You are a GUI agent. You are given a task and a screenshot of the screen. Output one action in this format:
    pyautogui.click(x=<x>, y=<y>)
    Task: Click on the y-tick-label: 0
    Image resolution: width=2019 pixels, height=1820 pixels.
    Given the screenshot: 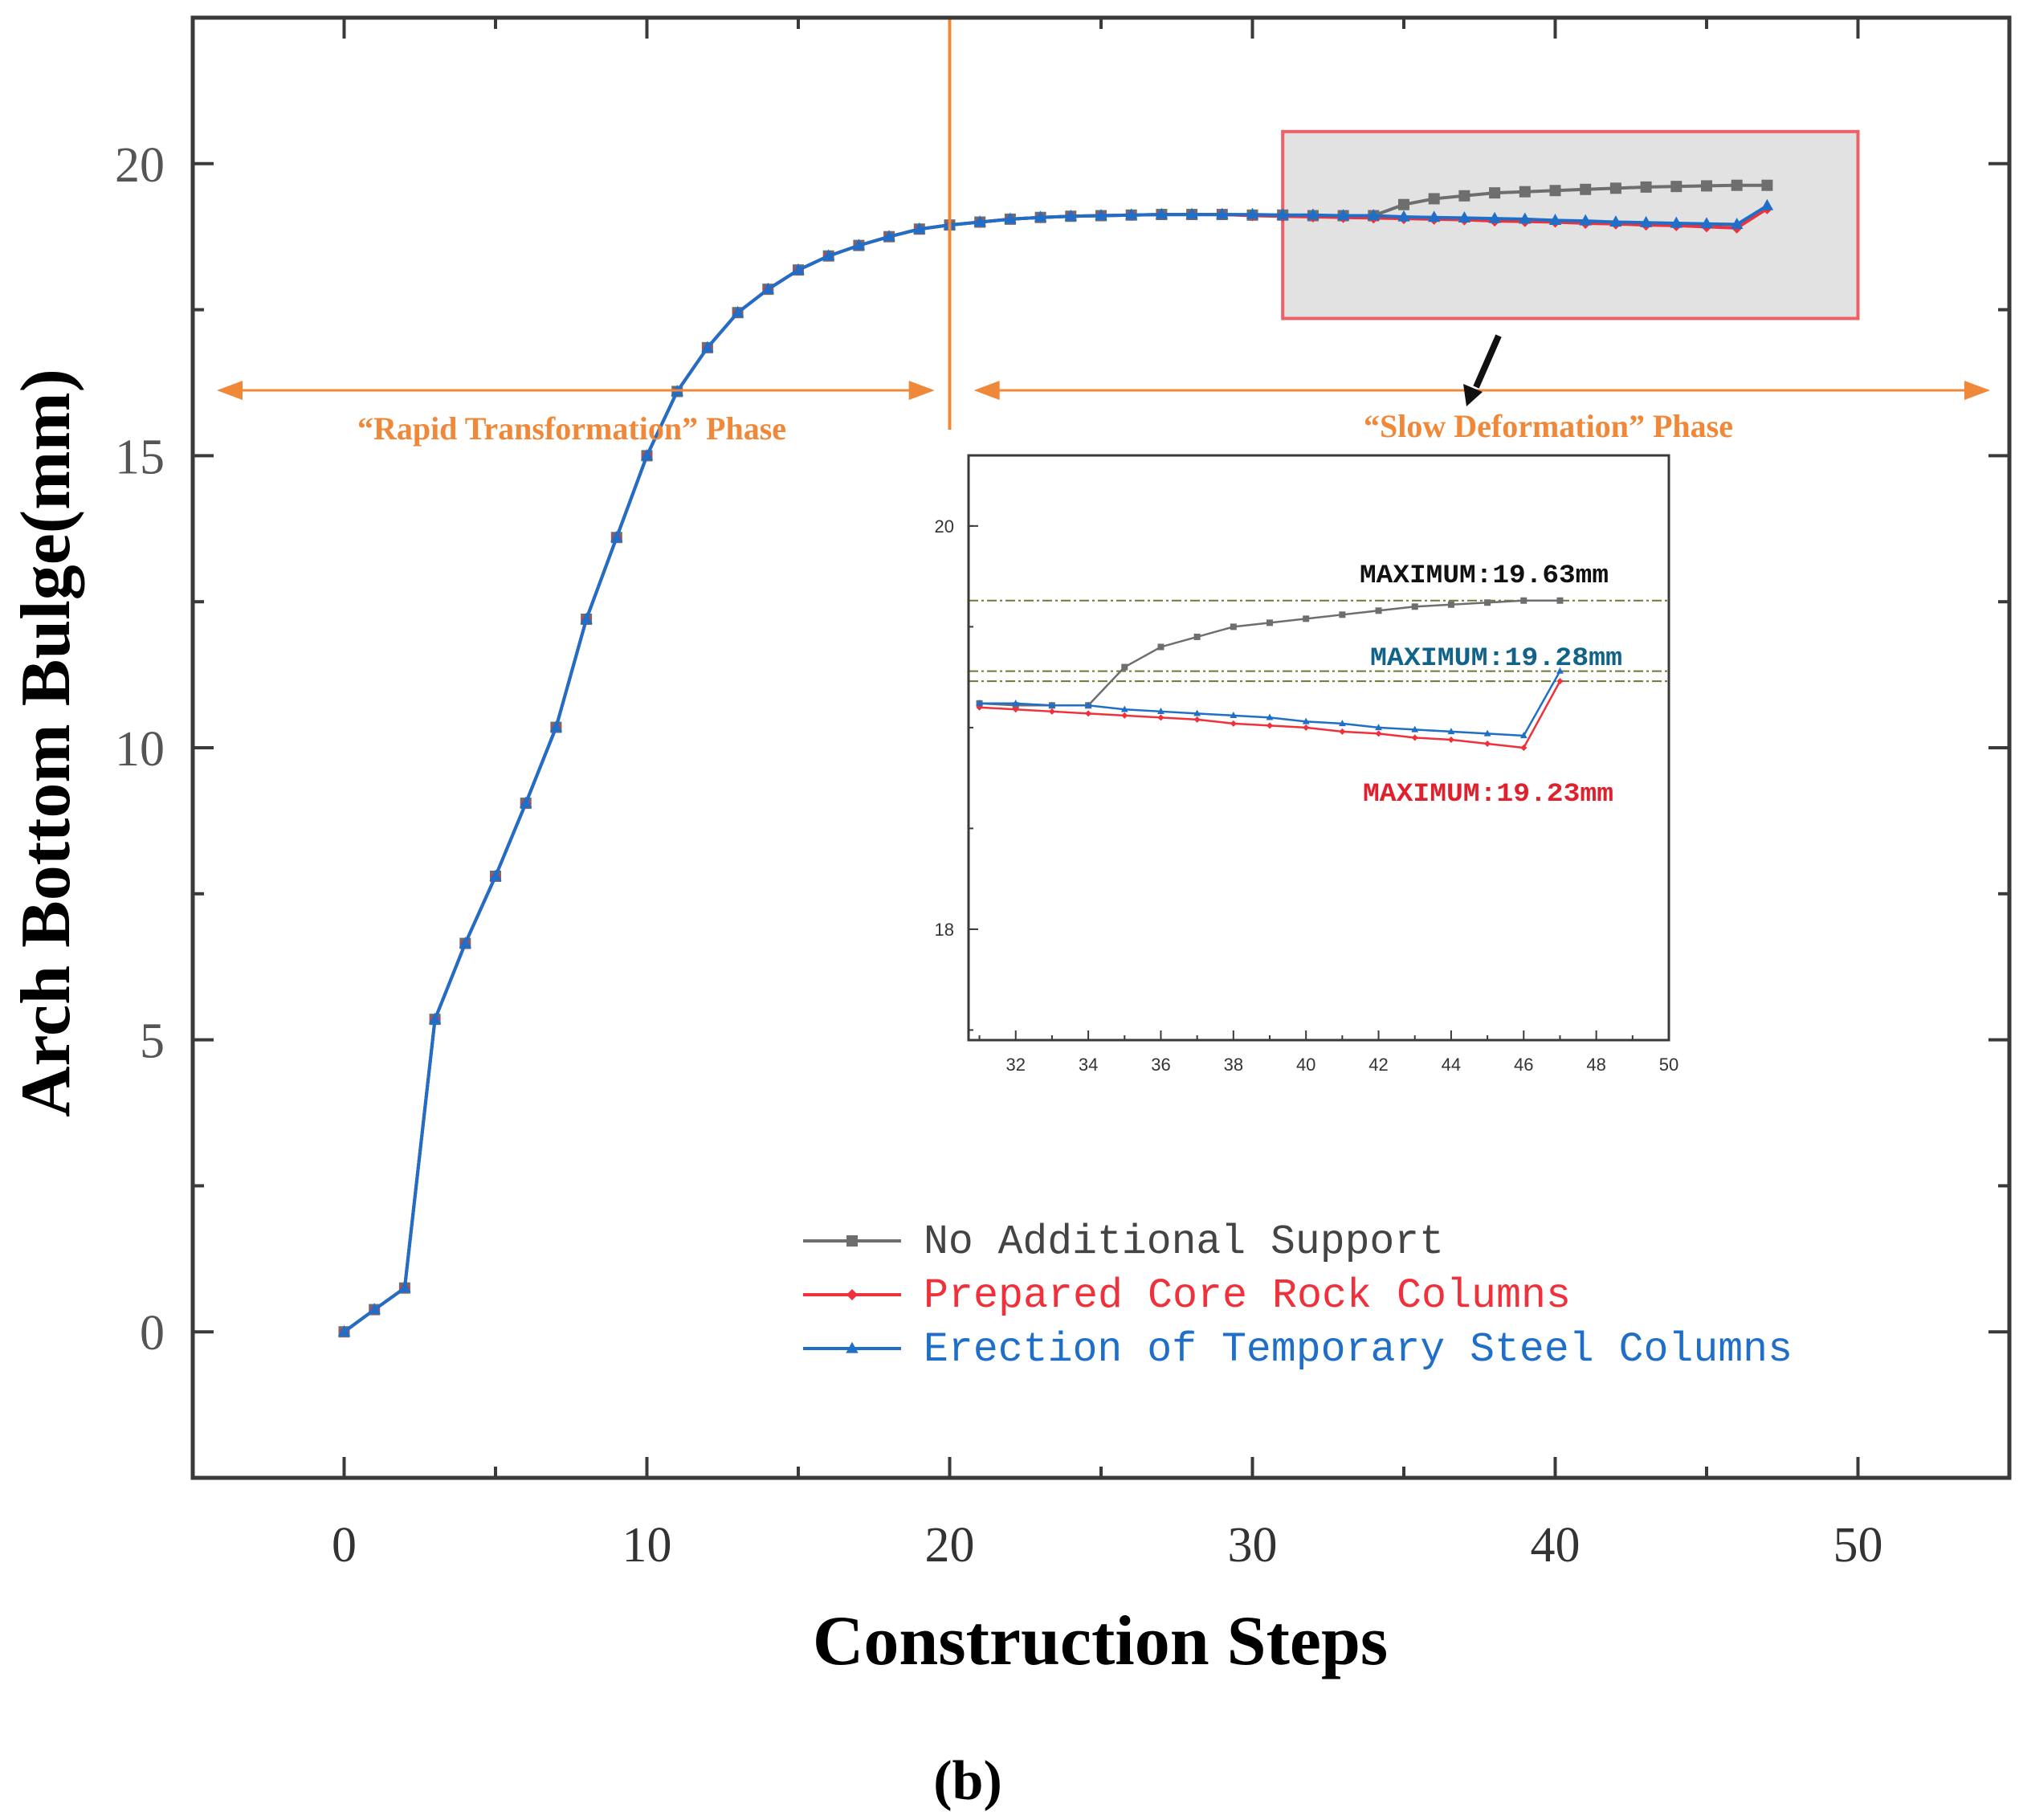 What is the action you would take?
    pyautogui.click(x=152, y=1333)
    